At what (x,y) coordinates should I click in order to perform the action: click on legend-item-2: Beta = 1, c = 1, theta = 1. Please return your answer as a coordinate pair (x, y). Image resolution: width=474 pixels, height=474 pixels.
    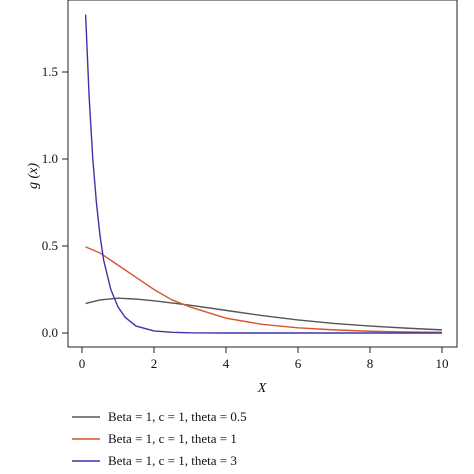
    Looking at the image, I should click on (154, 438).